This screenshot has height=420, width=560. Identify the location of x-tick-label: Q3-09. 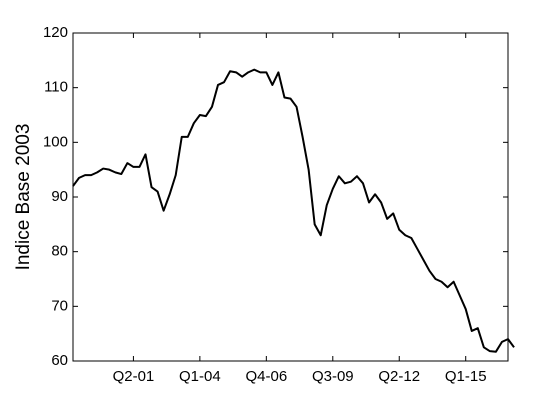
(333, 376).